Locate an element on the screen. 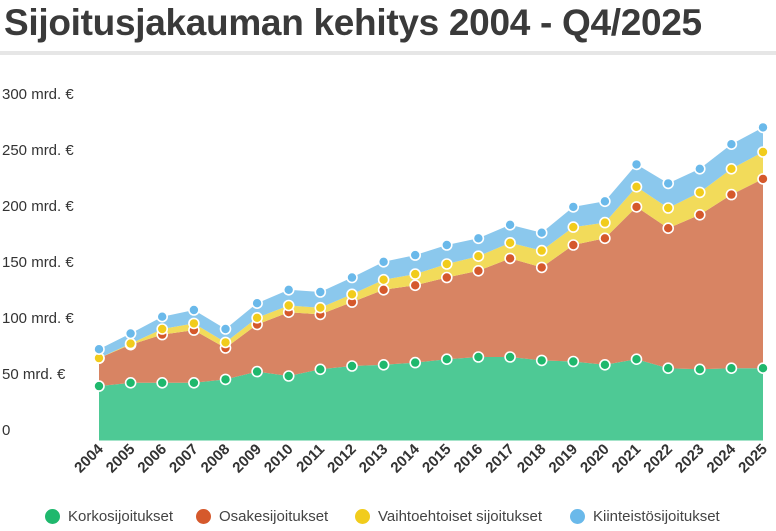  x-tick-label: 2012 is located at coordinates (342, 459).